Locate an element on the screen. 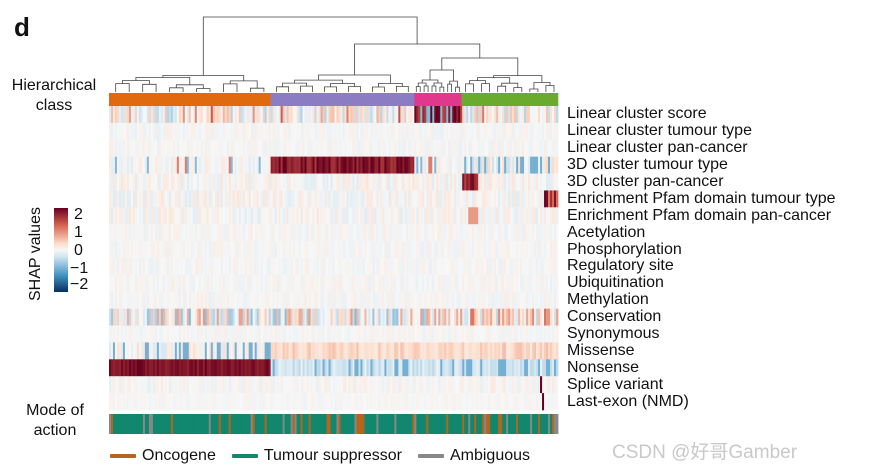 This screenshot has width=885, height=473. class-segment is located at coordinates (438, 99).